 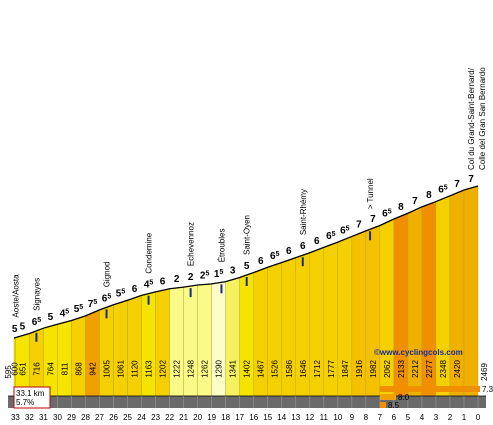 What do you see at coordinates (221, 246) in the screenshot?
I see `place-label: Étroubles` at bounding box center [221, 246].